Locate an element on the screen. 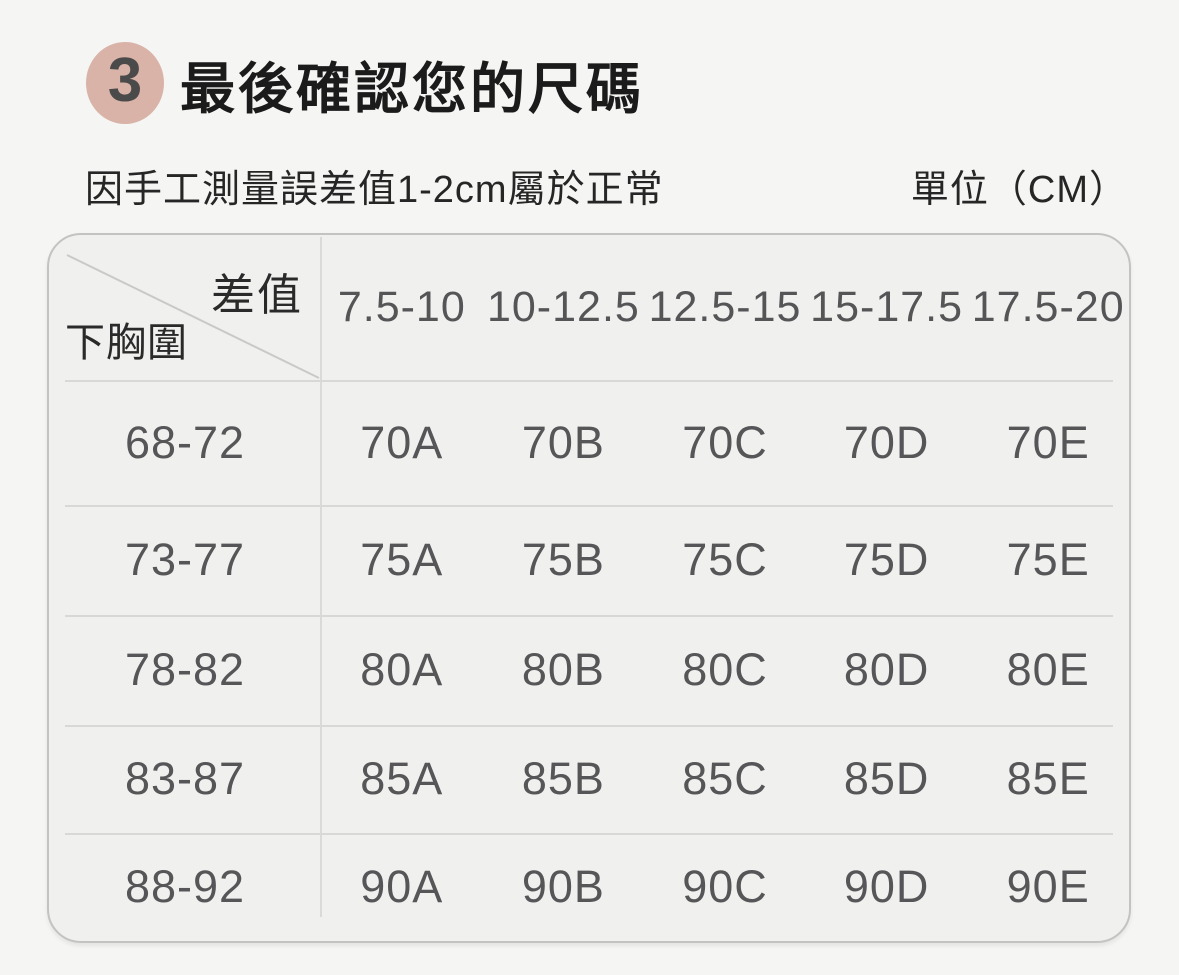  size-cell: 90E is located at coordinates (1048, 886).